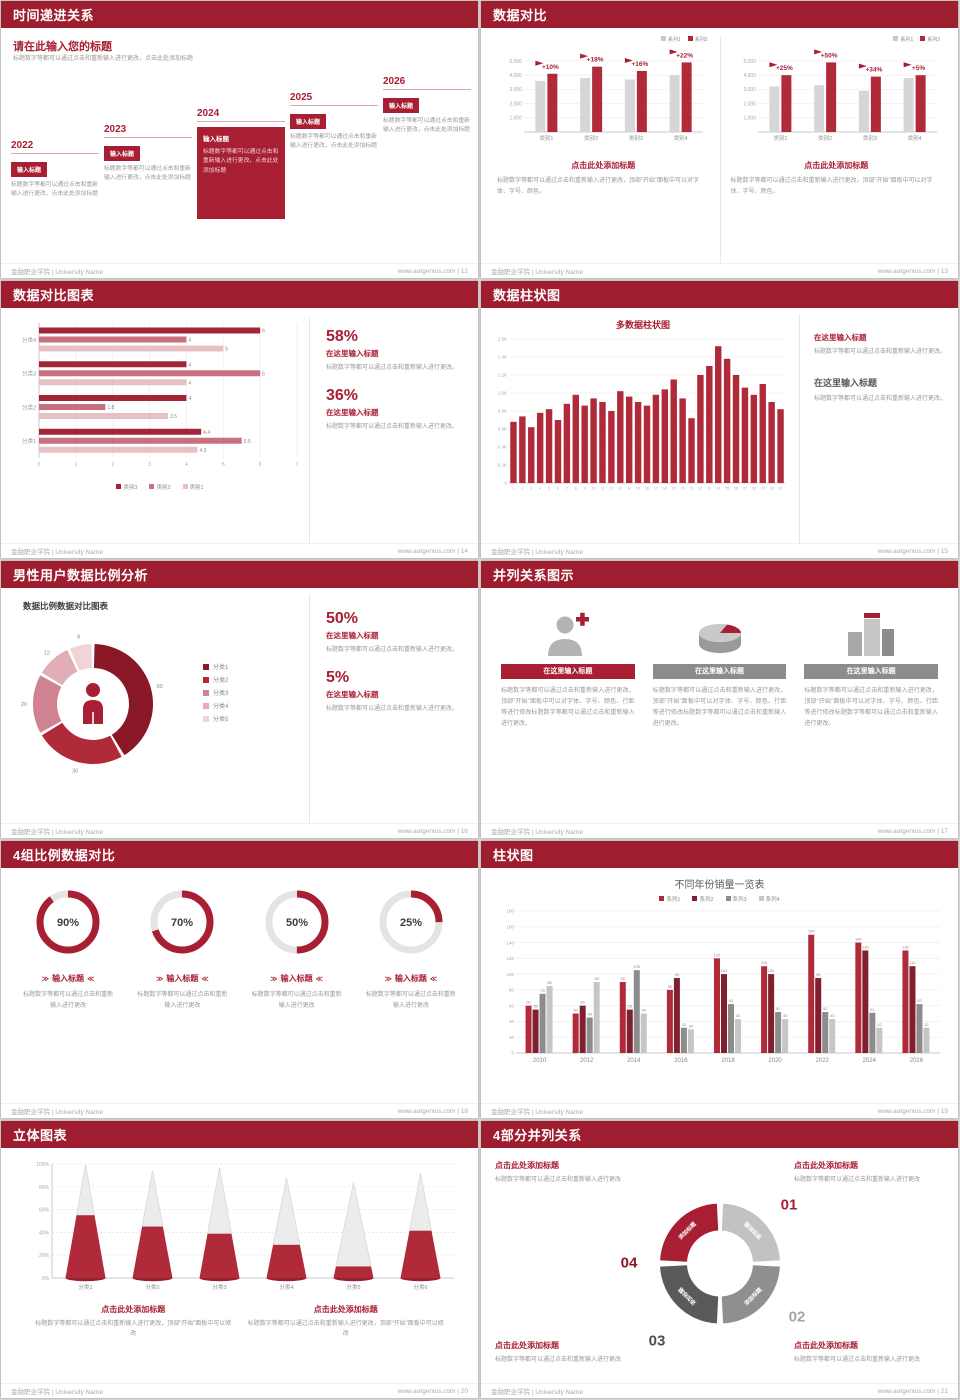 The width and height of the screenshot is (960, 1400). Describe the element at coordinates (709, 489) in the screenshot. I see `svg-text: 23` at that location.